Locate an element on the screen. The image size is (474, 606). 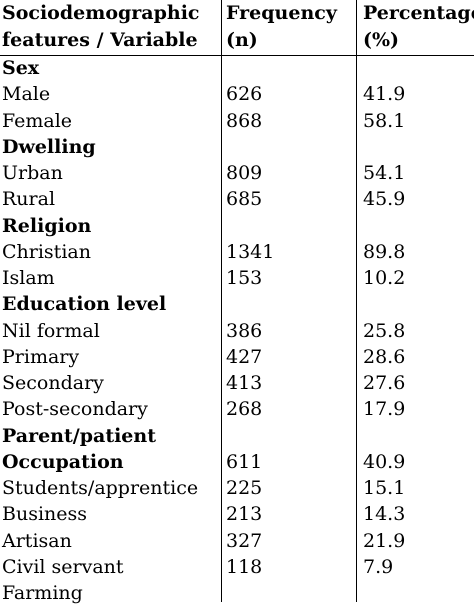
section-row: Sex is located at coordinates (237, 68).